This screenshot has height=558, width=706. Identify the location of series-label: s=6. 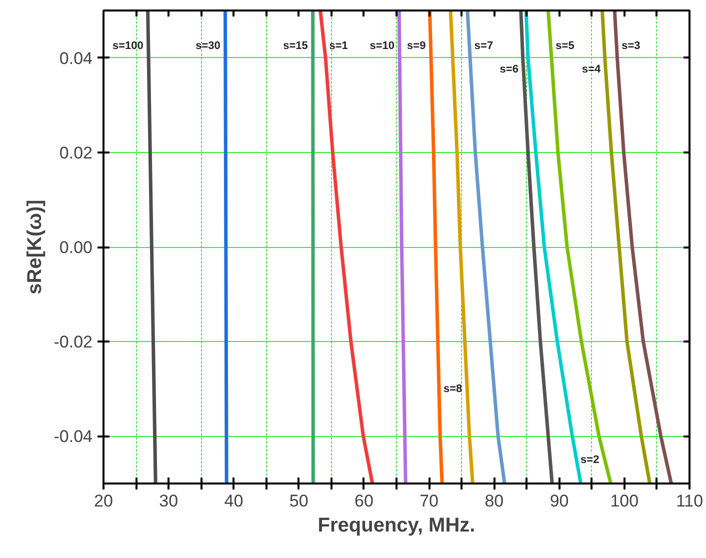
(509, 70).